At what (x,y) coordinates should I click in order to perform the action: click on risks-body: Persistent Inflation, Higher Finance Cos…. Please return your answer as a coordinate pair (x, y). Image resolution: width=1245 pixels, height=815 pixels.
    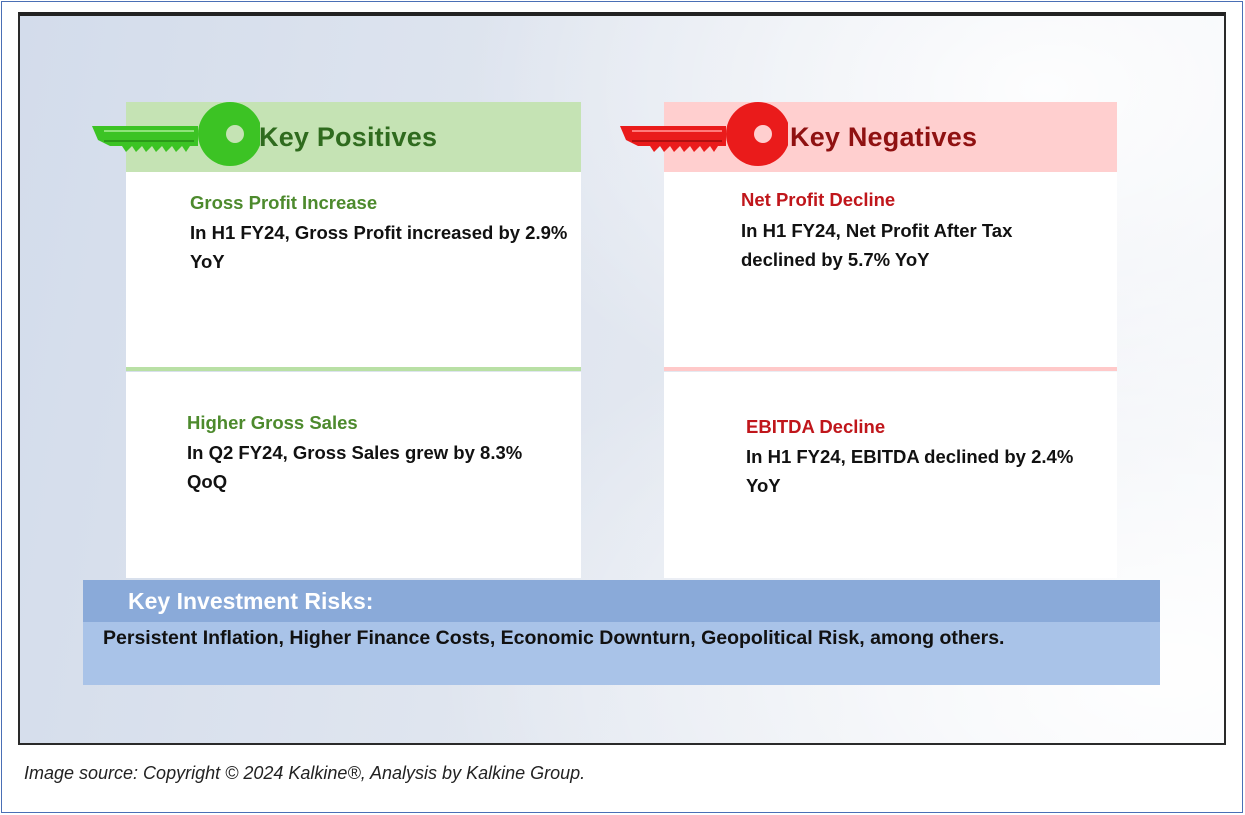
    Looking at the image, I should click on (554, 638).